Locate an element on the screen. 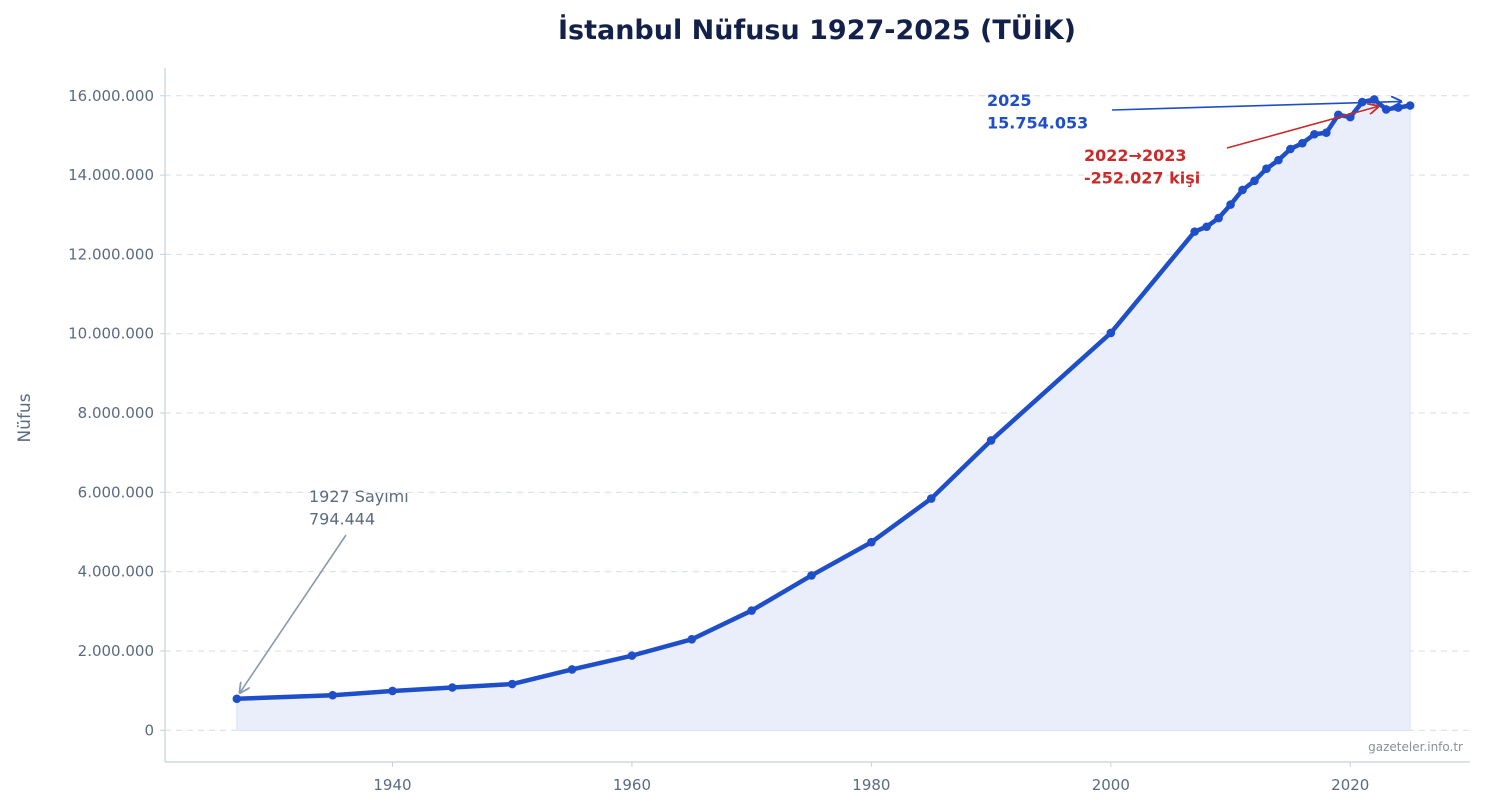 This screenshot has width=1485, height=810. annotation-label: 1927 Sayımı is located at coordinates (359, 496).